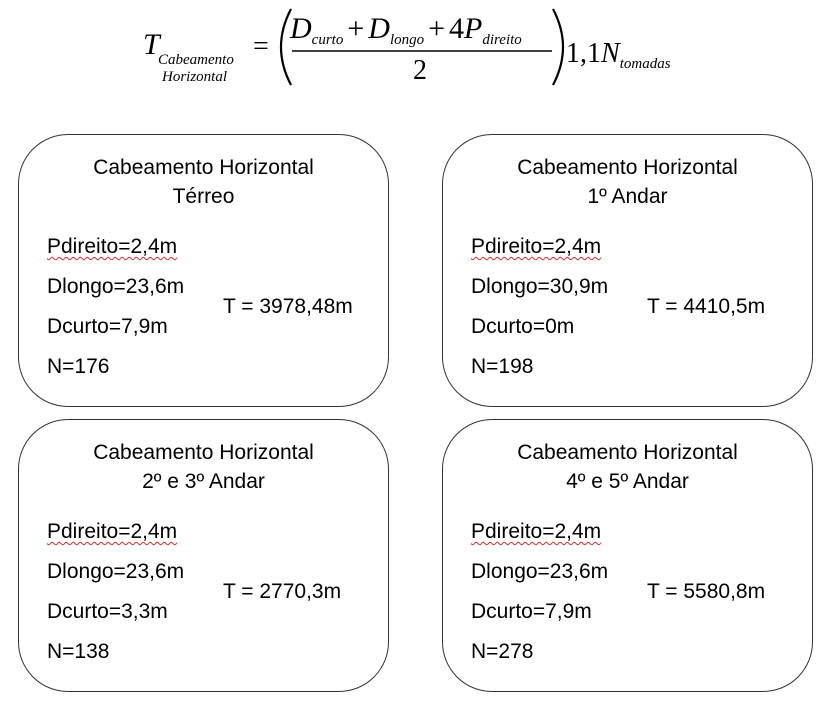 The image size is (827, 701). What do you see at coordinates (261, 46) in the screenshot?
I see `formula-equals-sign: =` at bounding box center [261, 46].